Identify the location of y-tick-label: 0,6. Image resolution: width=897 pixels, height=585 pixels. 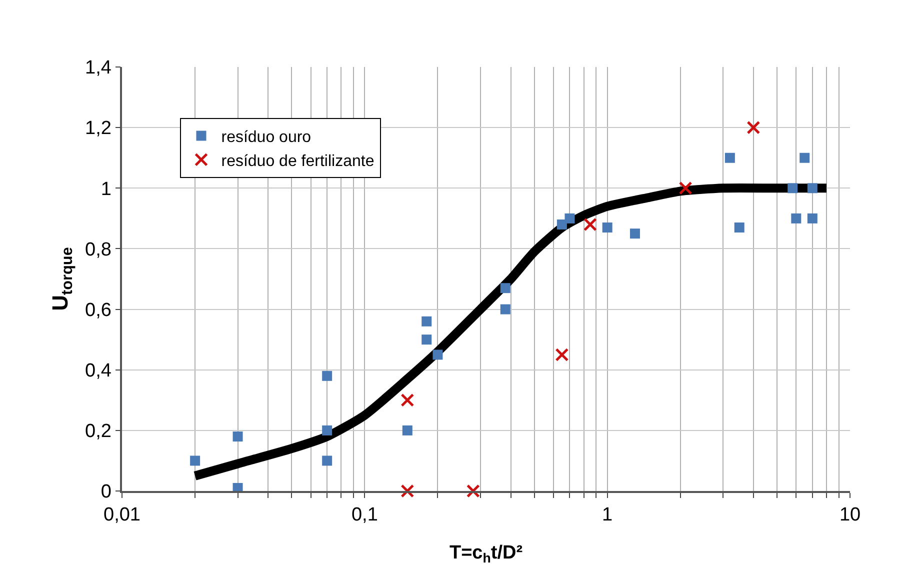
(98, 310).